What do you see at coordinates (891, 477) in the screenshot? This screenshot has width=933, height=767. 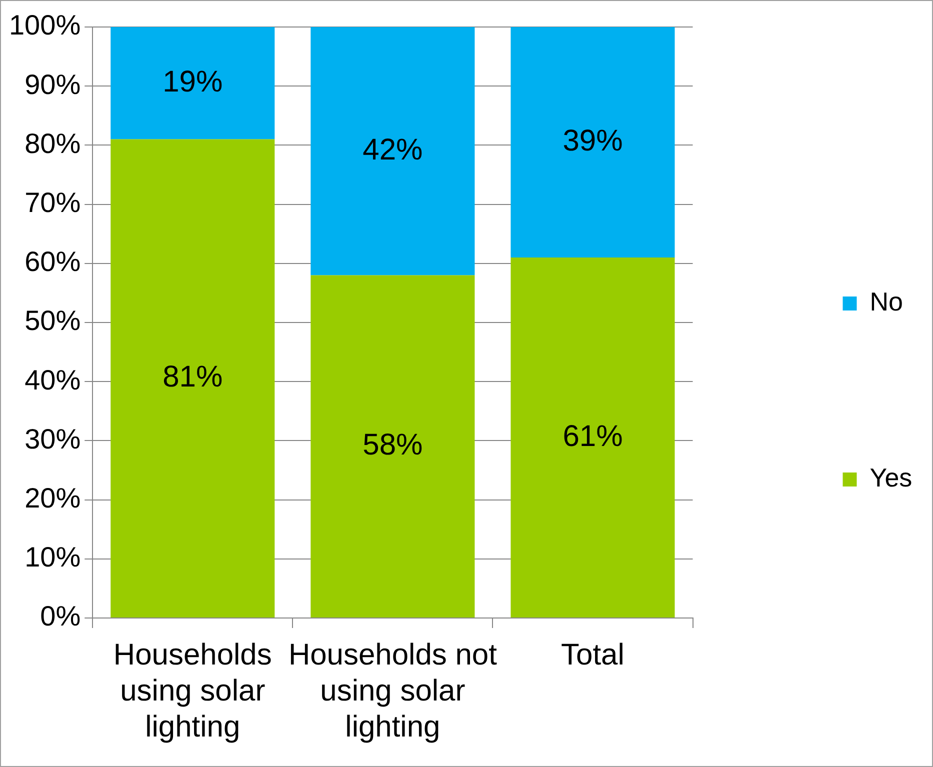 I see `legend-label: Yes` at bounding box center [891, 477].